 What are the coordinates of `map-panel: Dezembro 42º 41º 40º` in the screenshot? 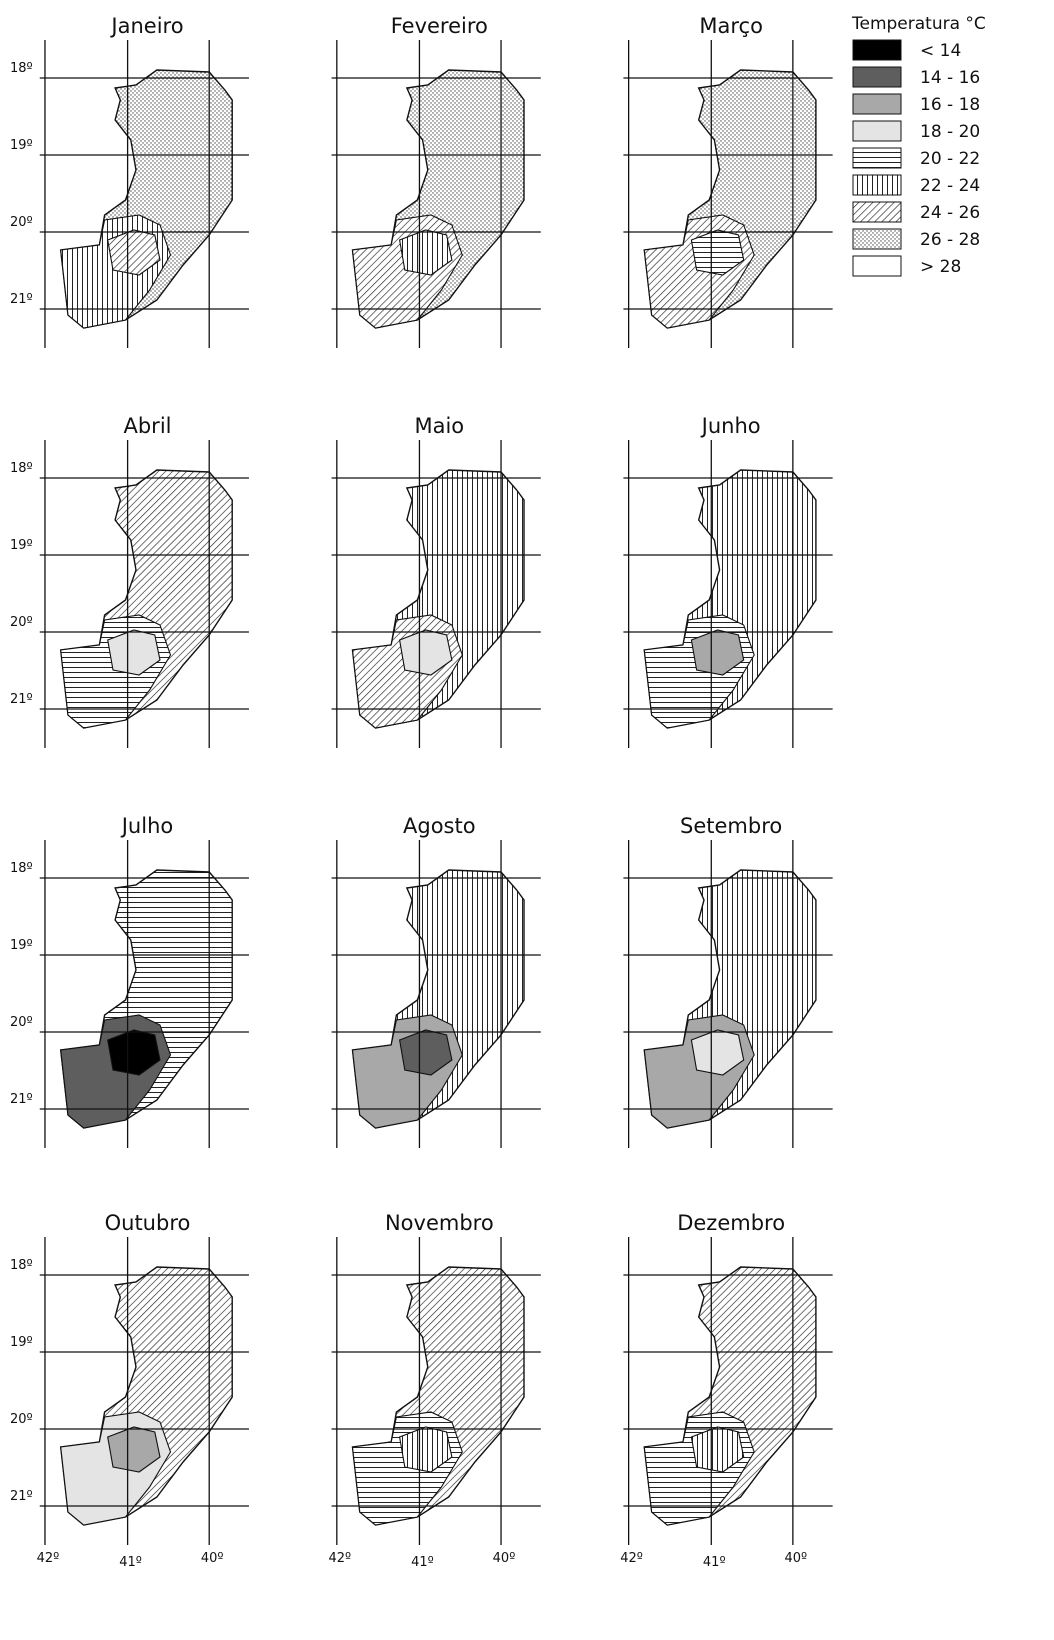 It's located at (726, 1390).